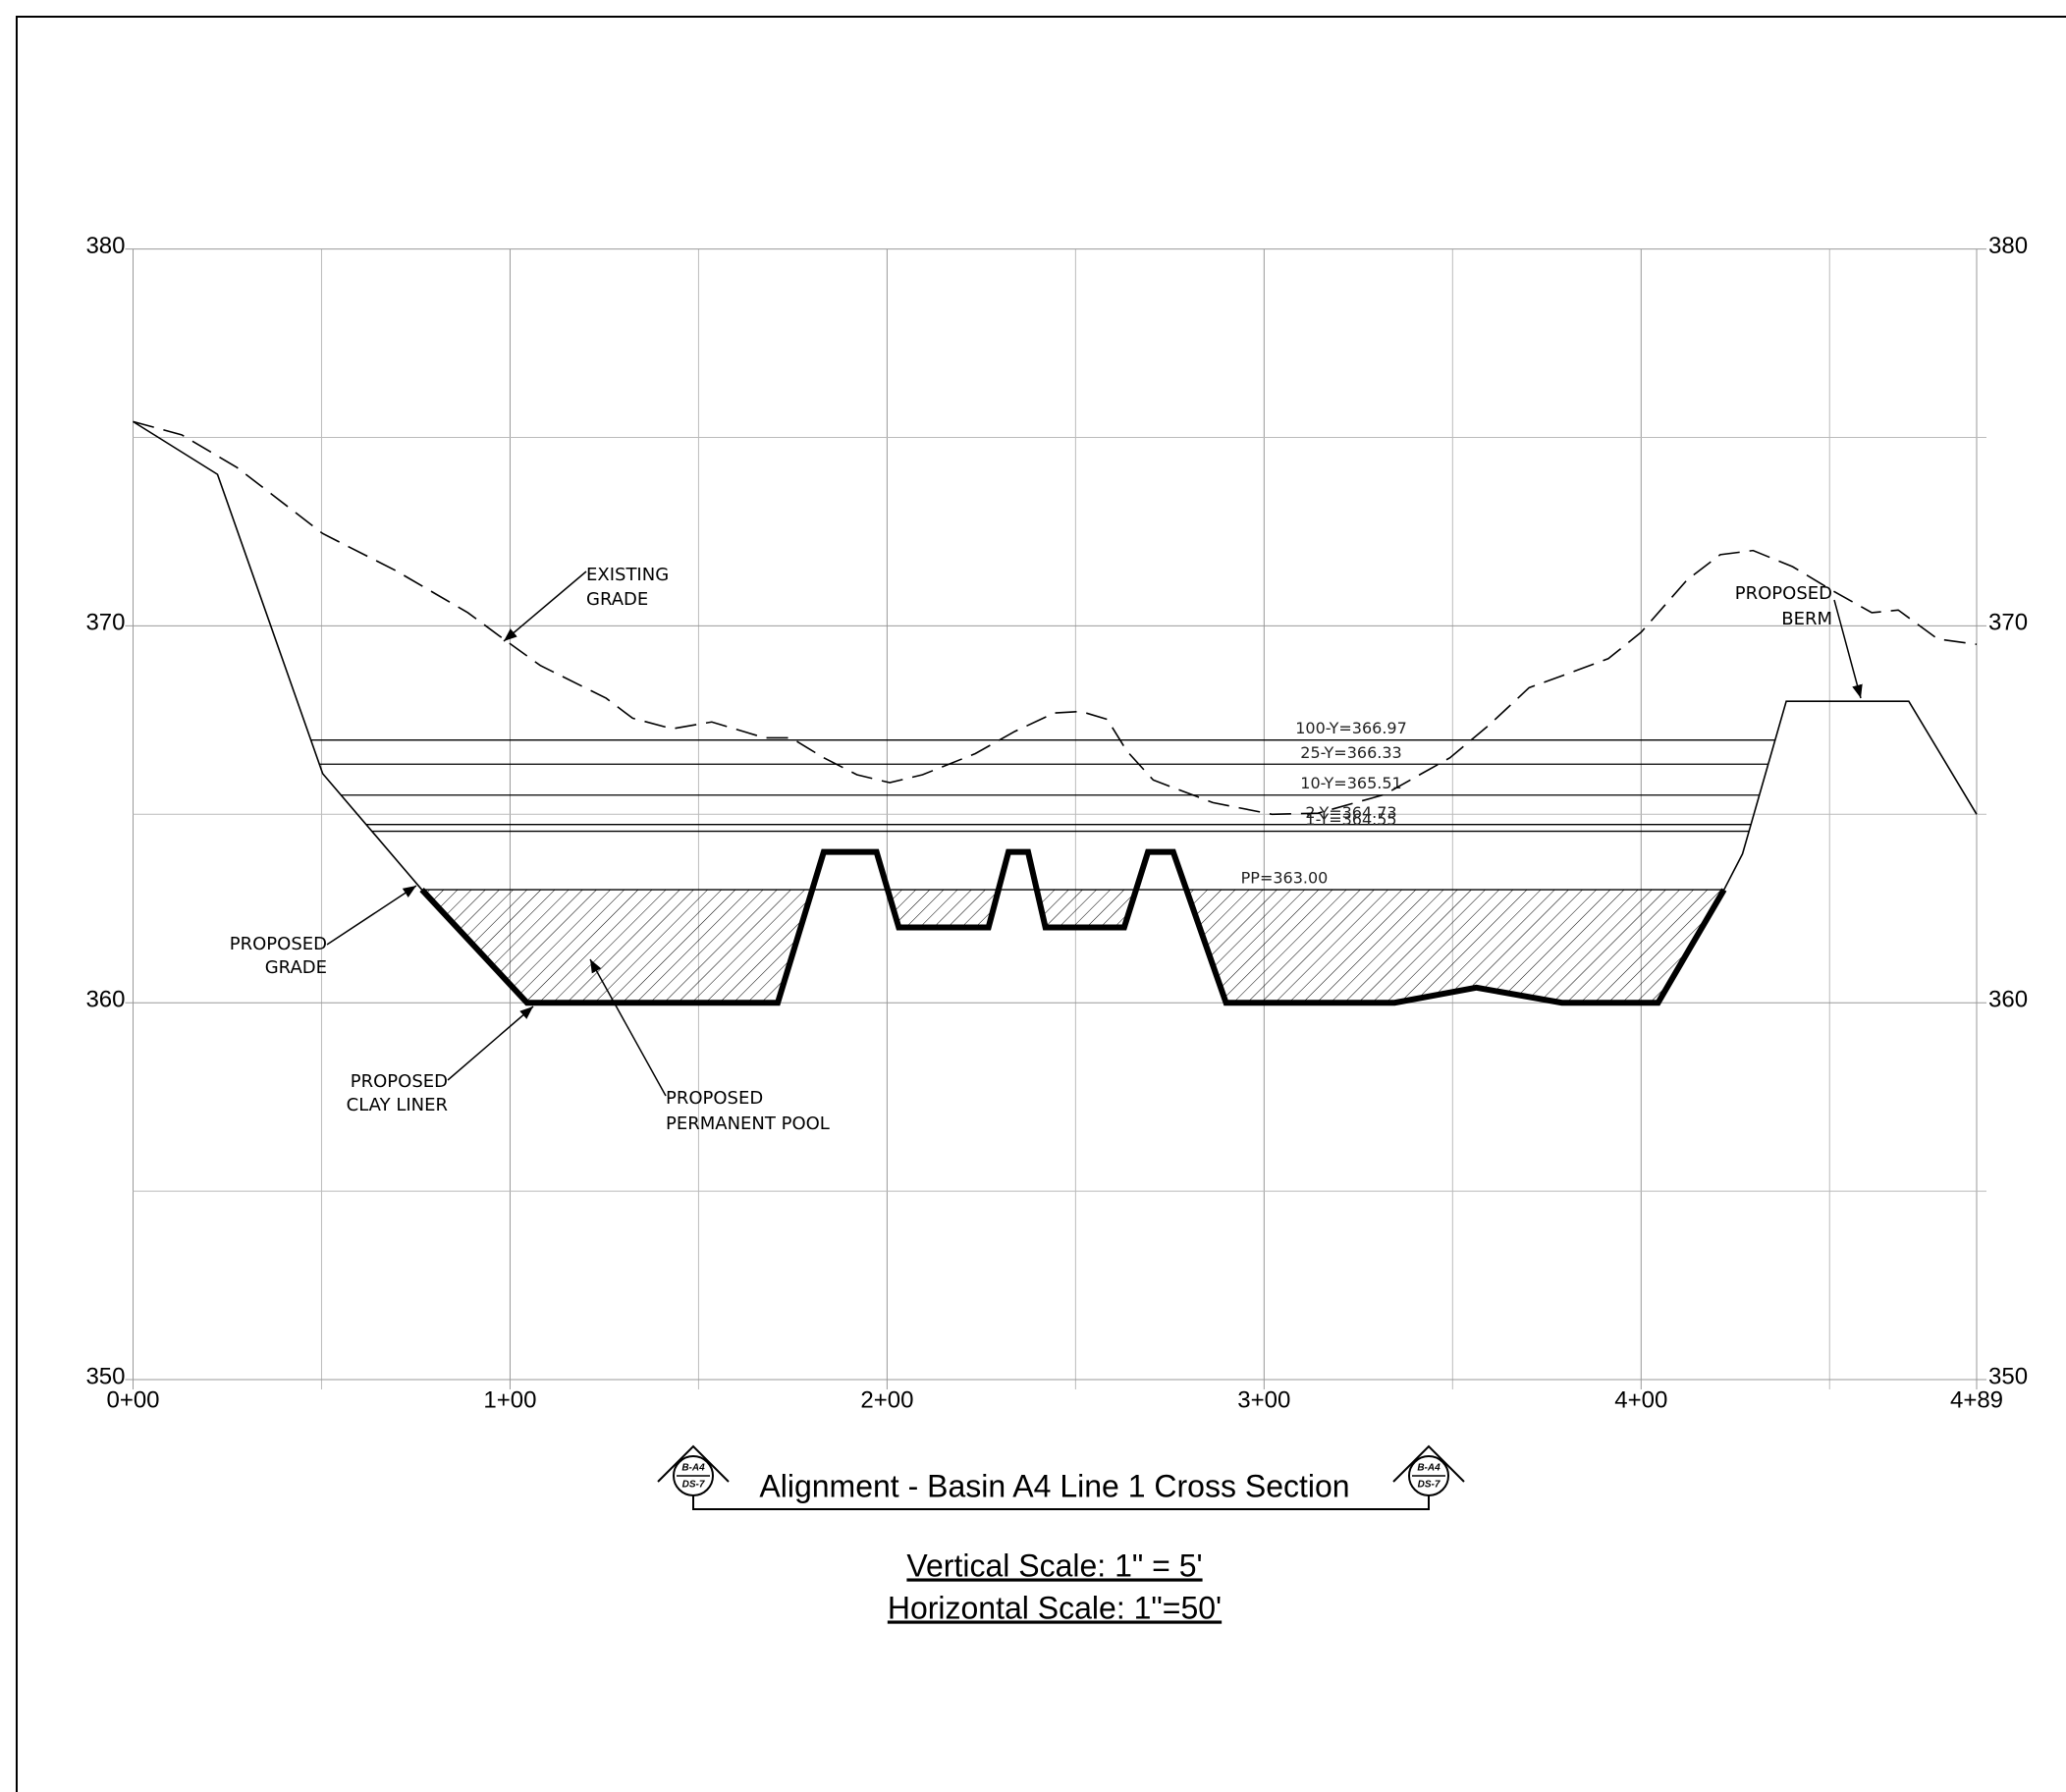 The width and height of the screenshot is (2066, 1792). What do you see at coordinates (2008, 1000) in the screenshot?
I see `y2-tick-label: 360` at bounding box center [2008, 1000].